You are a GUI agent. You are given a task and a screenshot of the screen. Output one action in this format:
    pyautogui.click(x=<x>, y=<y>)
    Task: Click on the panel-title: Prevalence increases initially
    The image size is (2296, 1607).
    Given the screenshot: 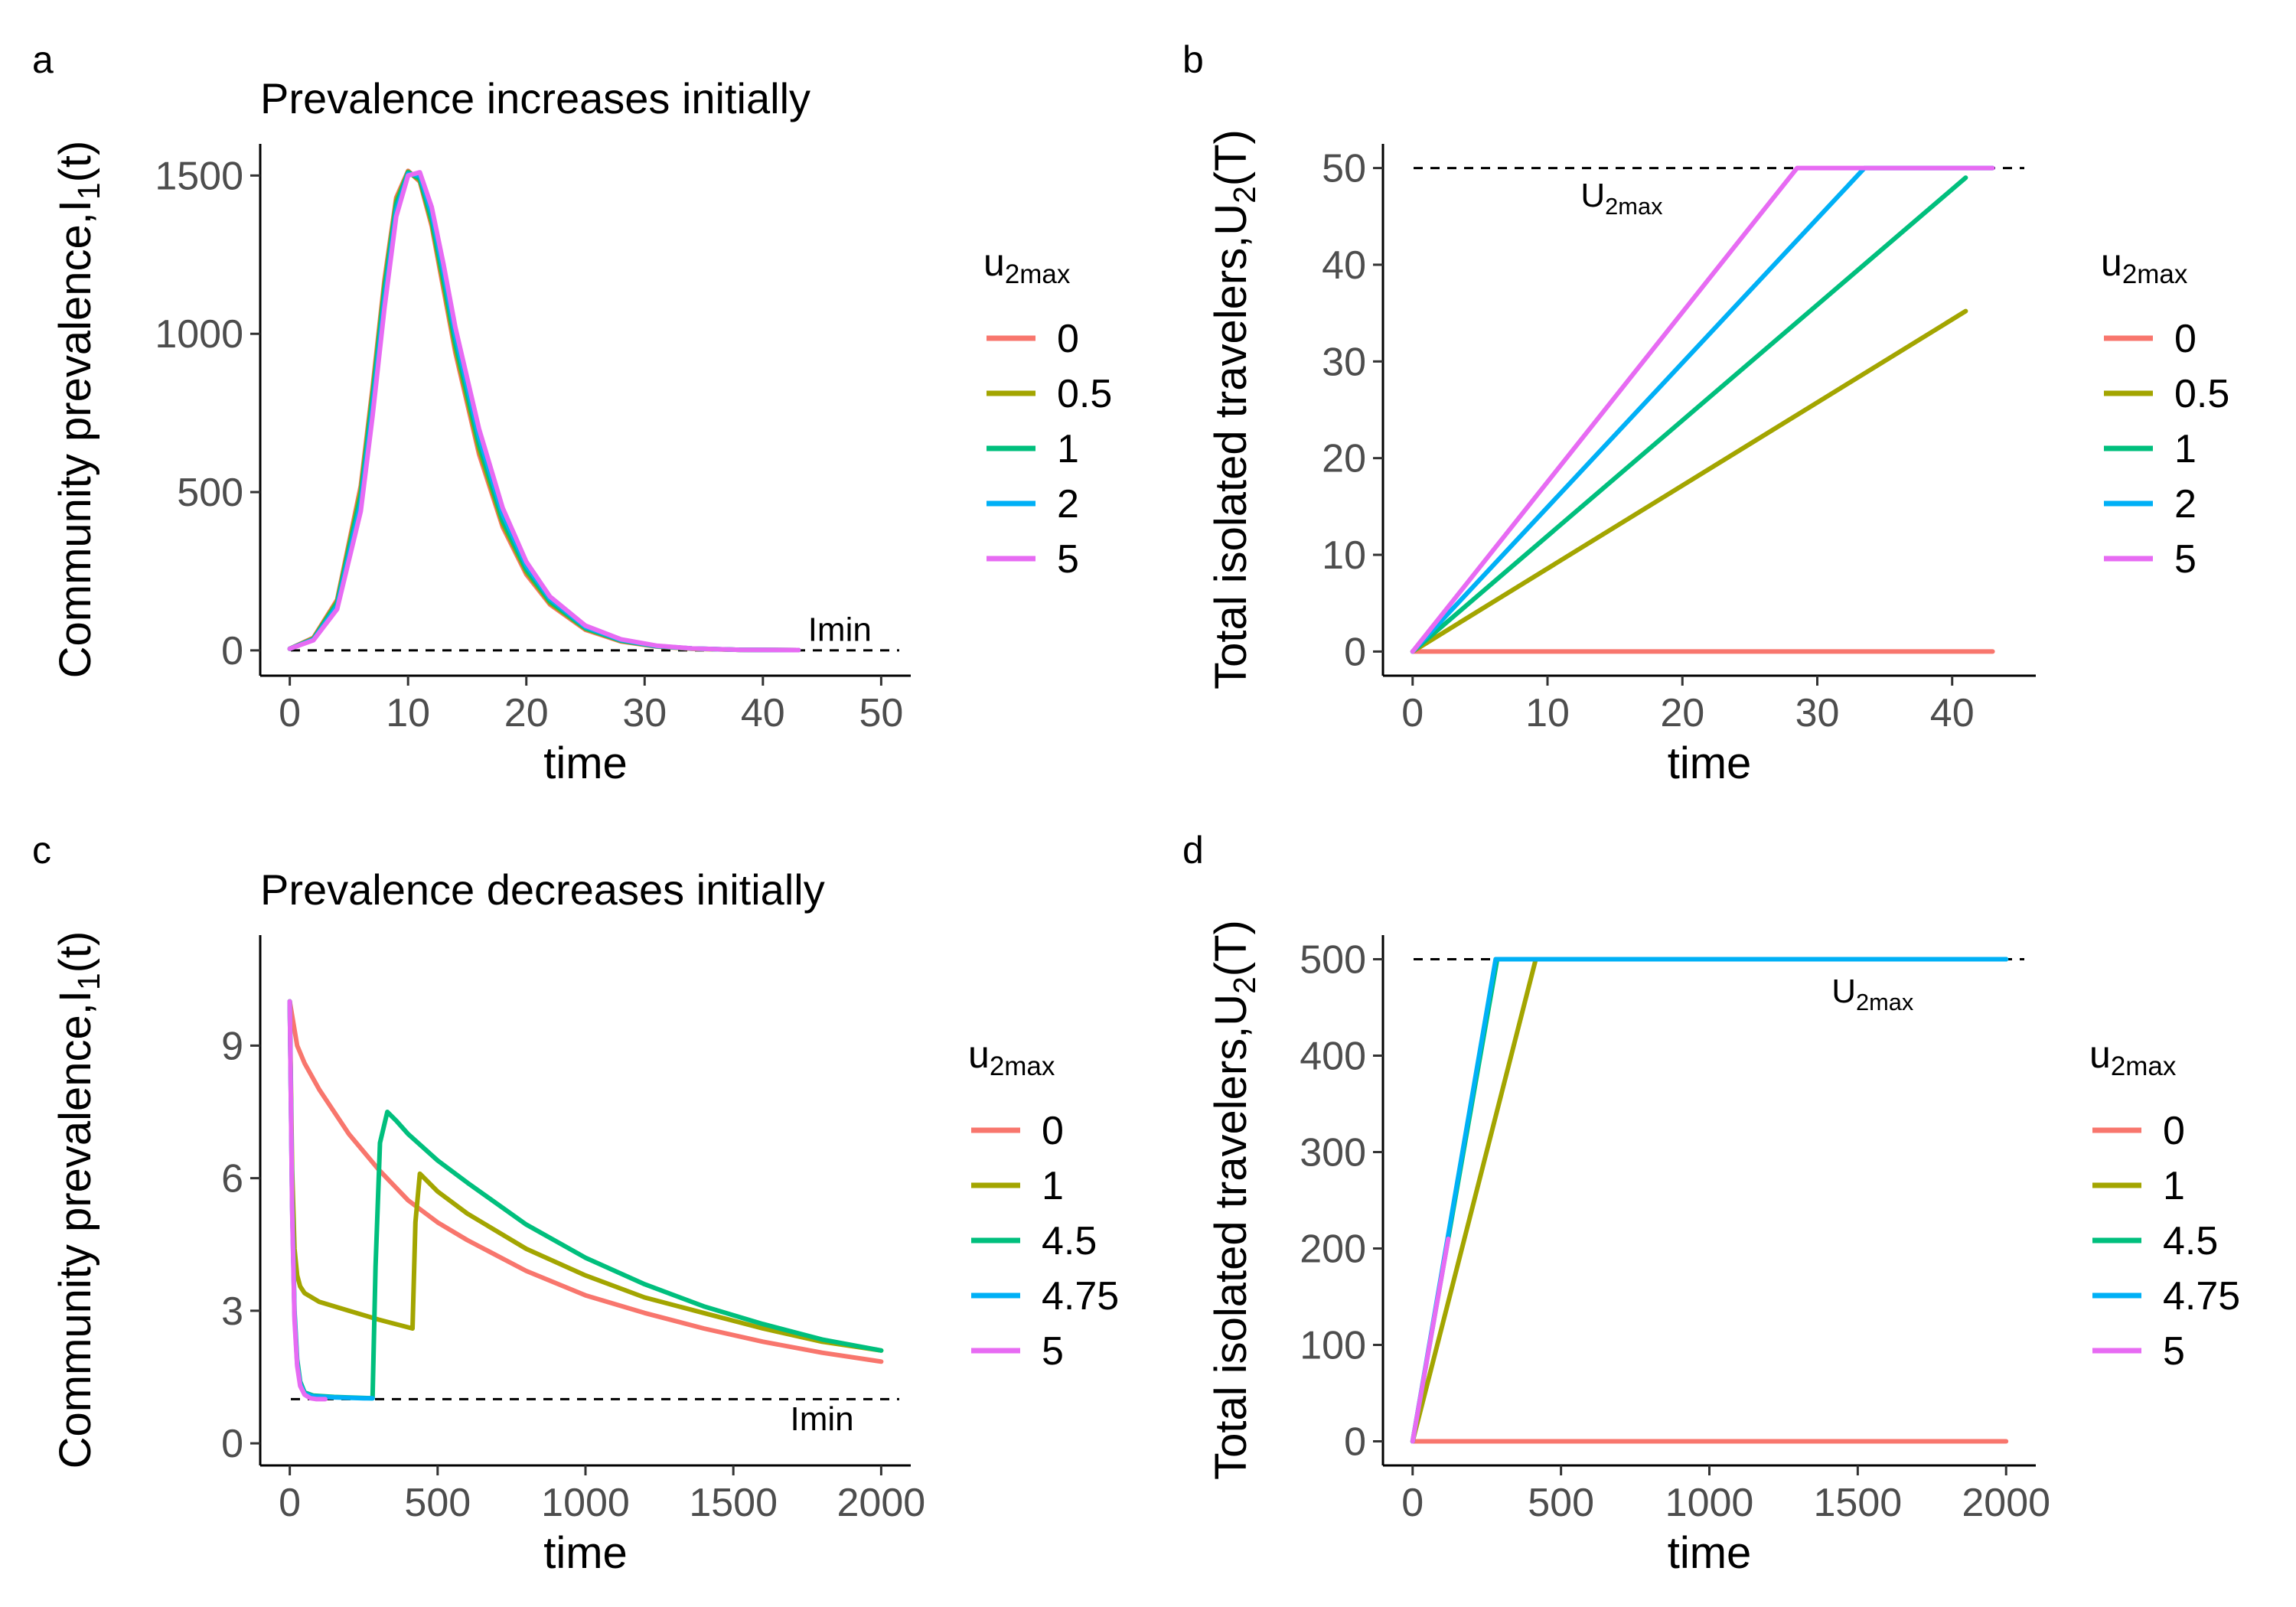 What is the action you would take?
    pyautogui.click(x=535, y=98)
    